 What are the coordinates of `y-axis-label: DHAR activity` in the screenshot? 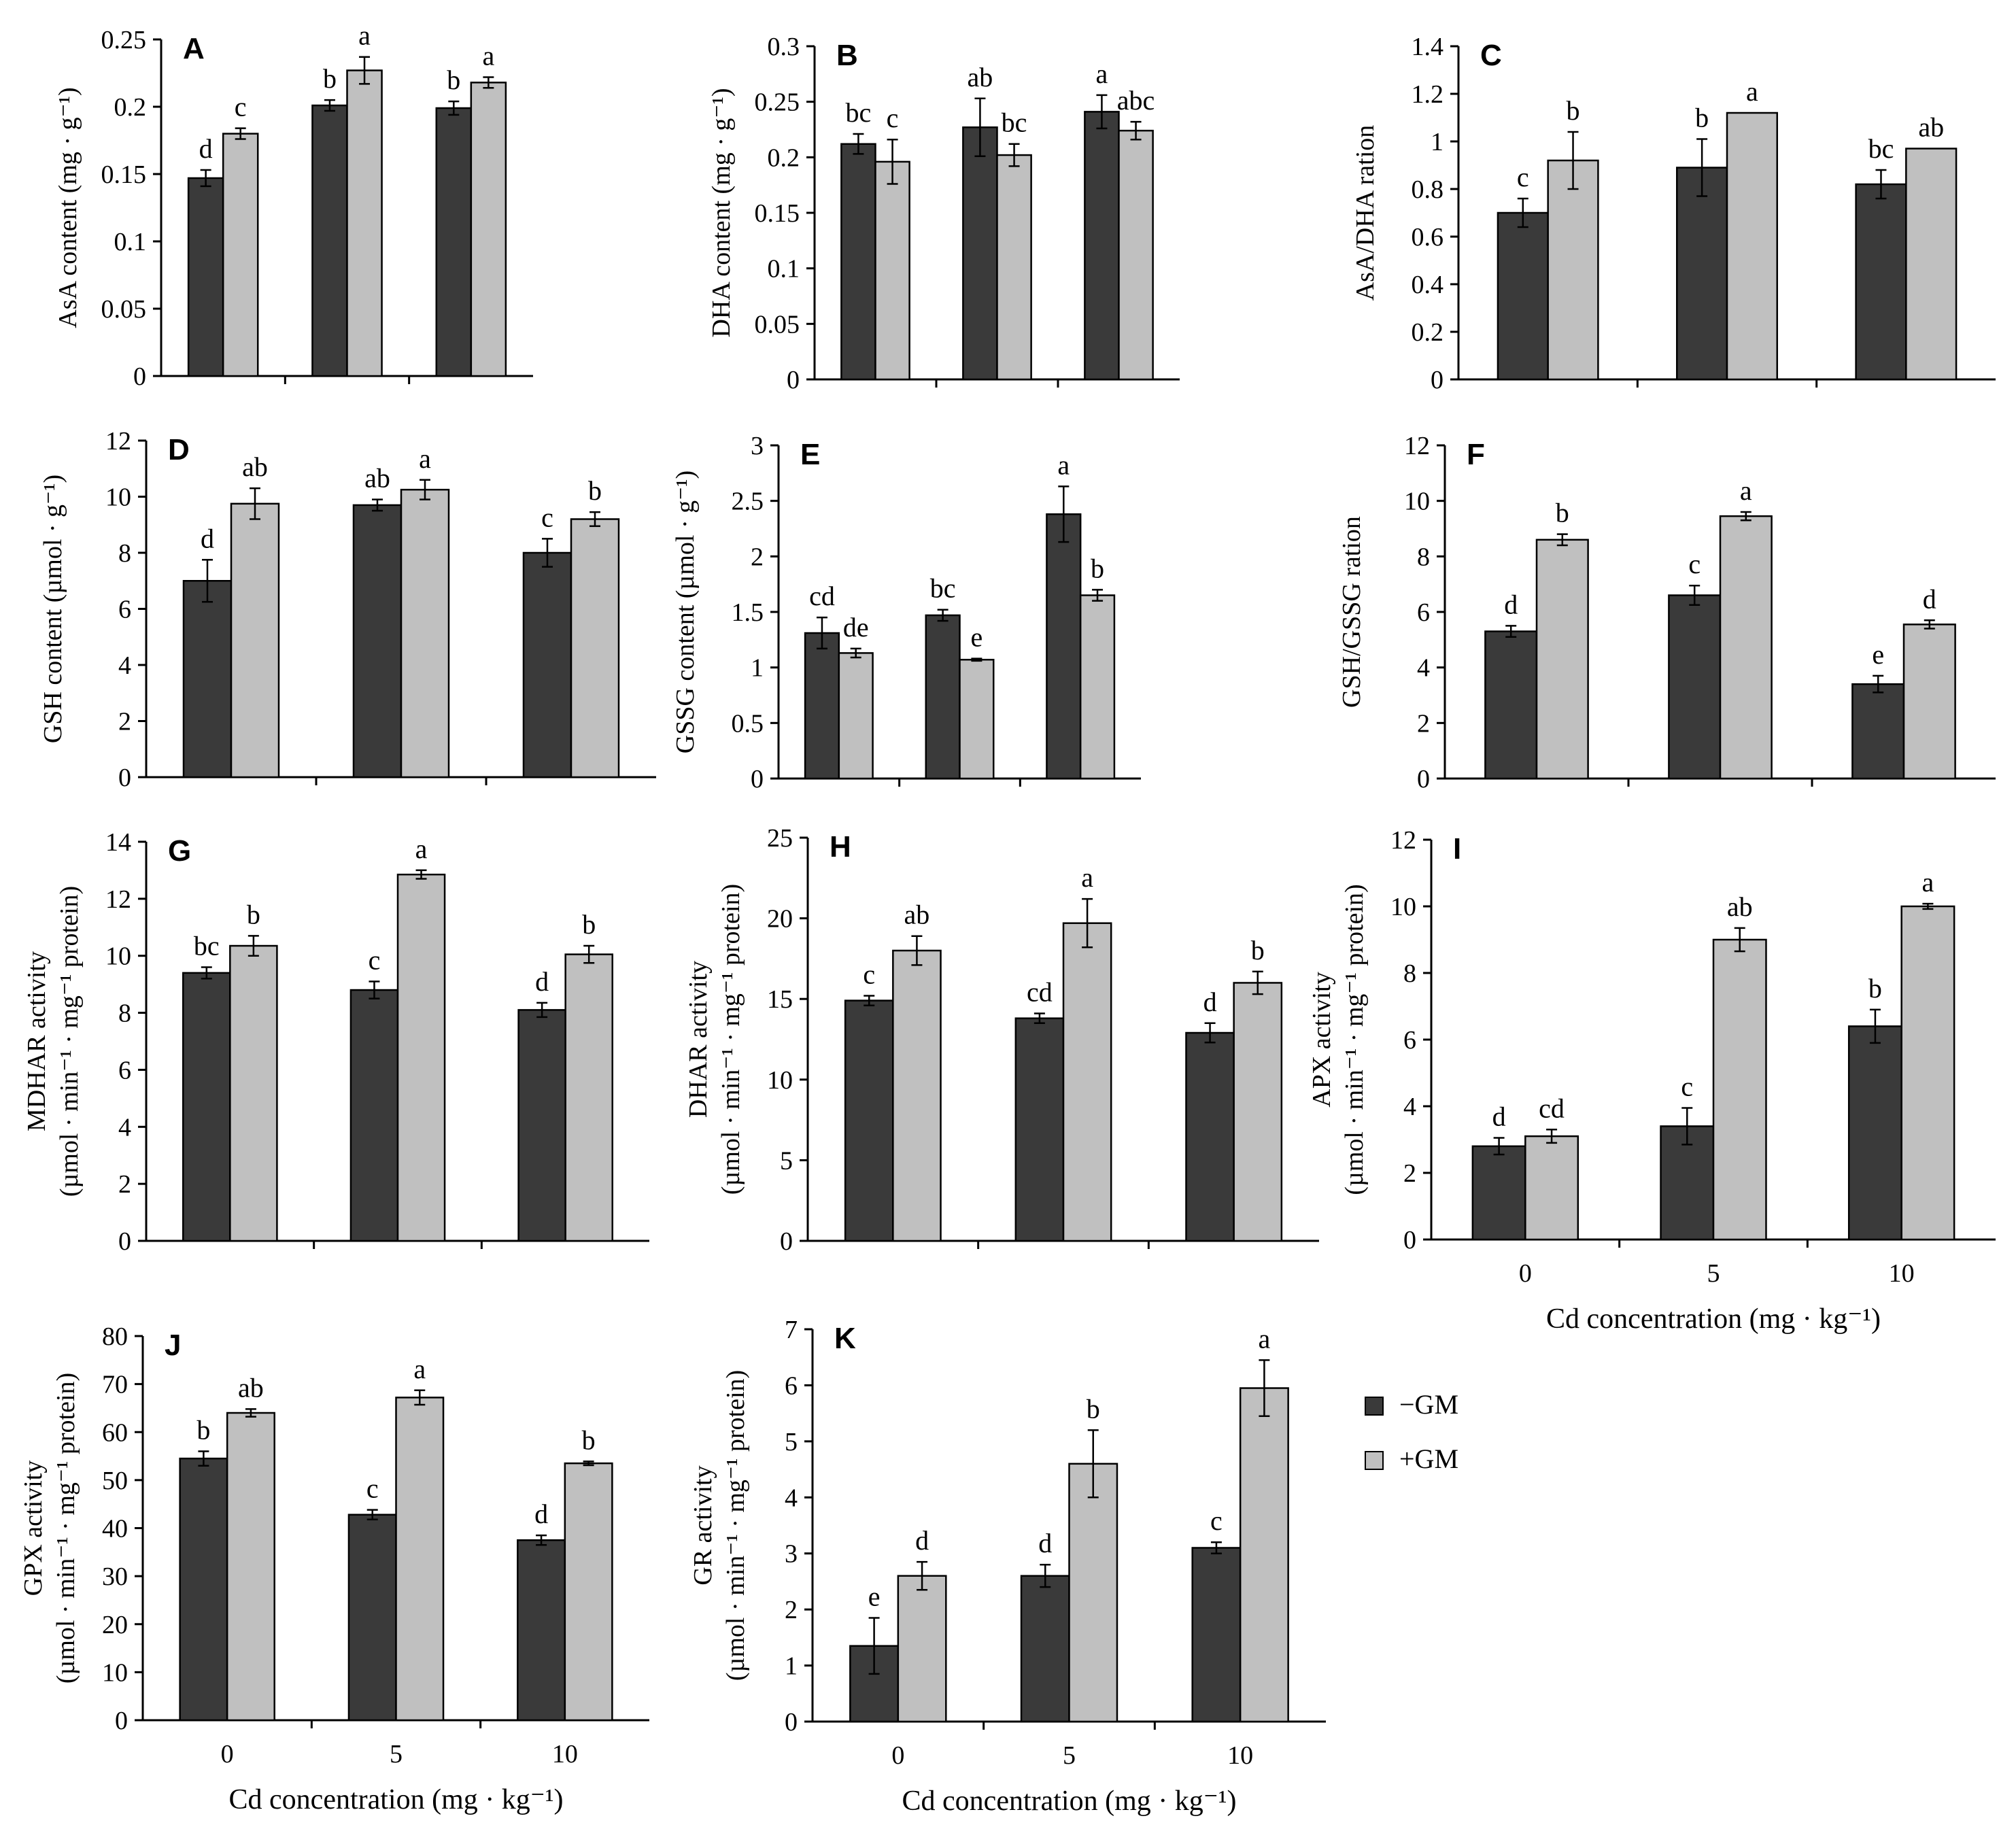 It's located at (698, 1039).